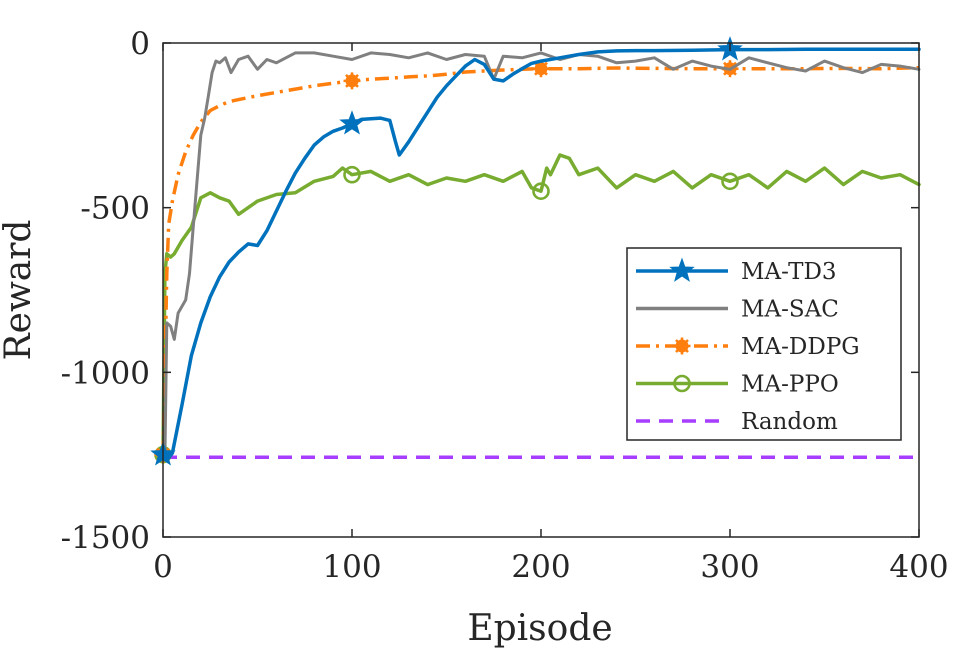  What do you see at coordinates (737, 310) in the screenshot?
I see `legend-entry-ma-sac: MA-SAC` at bounding box center [737, 310].